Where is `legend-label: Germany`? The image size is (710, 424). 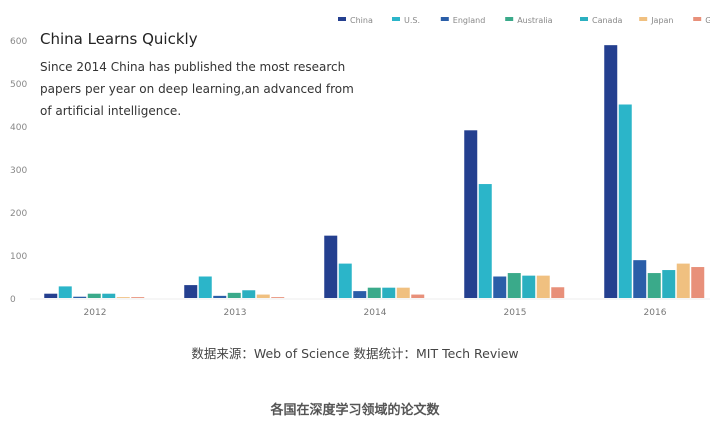 legend-label: Germany is located at coordinates (707, 20).